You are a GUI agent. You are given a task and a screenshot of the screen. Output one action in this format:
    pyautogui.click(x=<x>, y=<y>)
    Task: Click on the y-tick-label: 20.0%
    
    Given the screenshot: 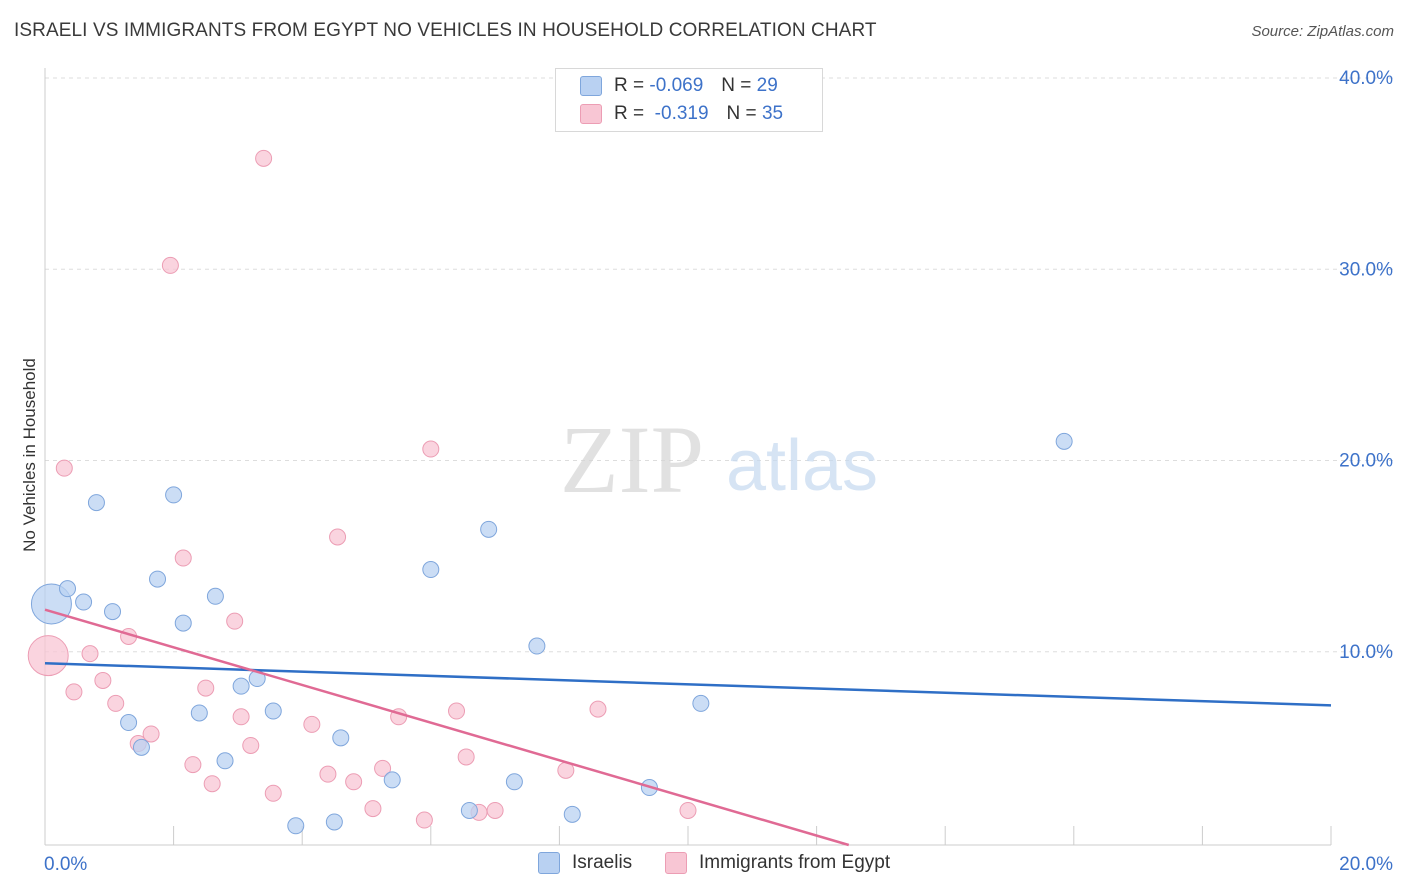 What is the action you would take?
    pyautogui.click(x=1366, y=461)
    